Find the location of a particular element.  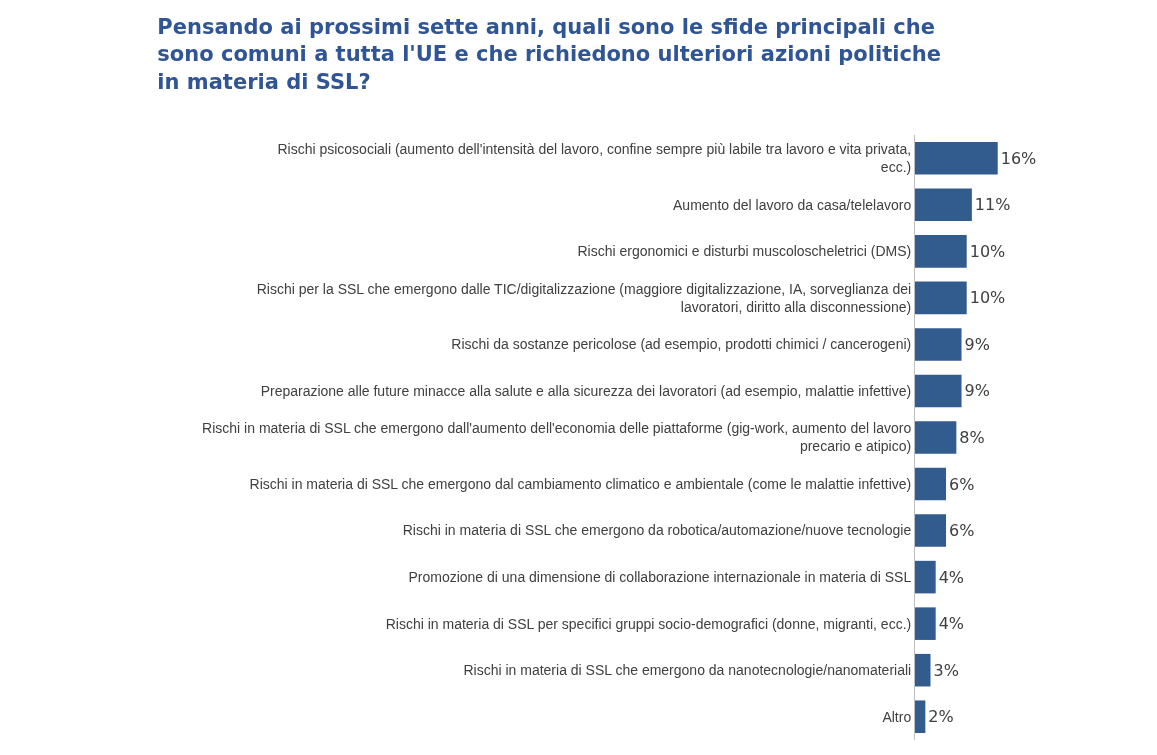

y-tick-label: Promozione di una dimensione di collaborazione internazionale in materia di SSL is located at coordinates (660, 577).